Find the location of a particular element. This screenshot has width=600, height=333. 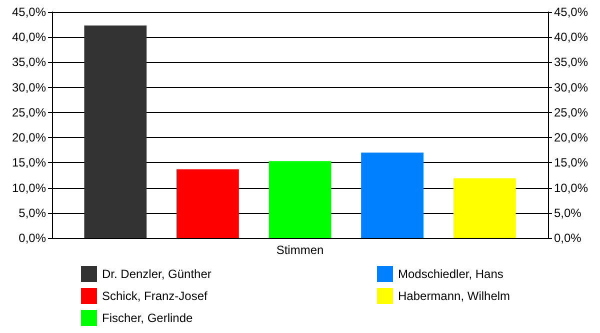

text: 25,0% is located at coordinates (571, 112).